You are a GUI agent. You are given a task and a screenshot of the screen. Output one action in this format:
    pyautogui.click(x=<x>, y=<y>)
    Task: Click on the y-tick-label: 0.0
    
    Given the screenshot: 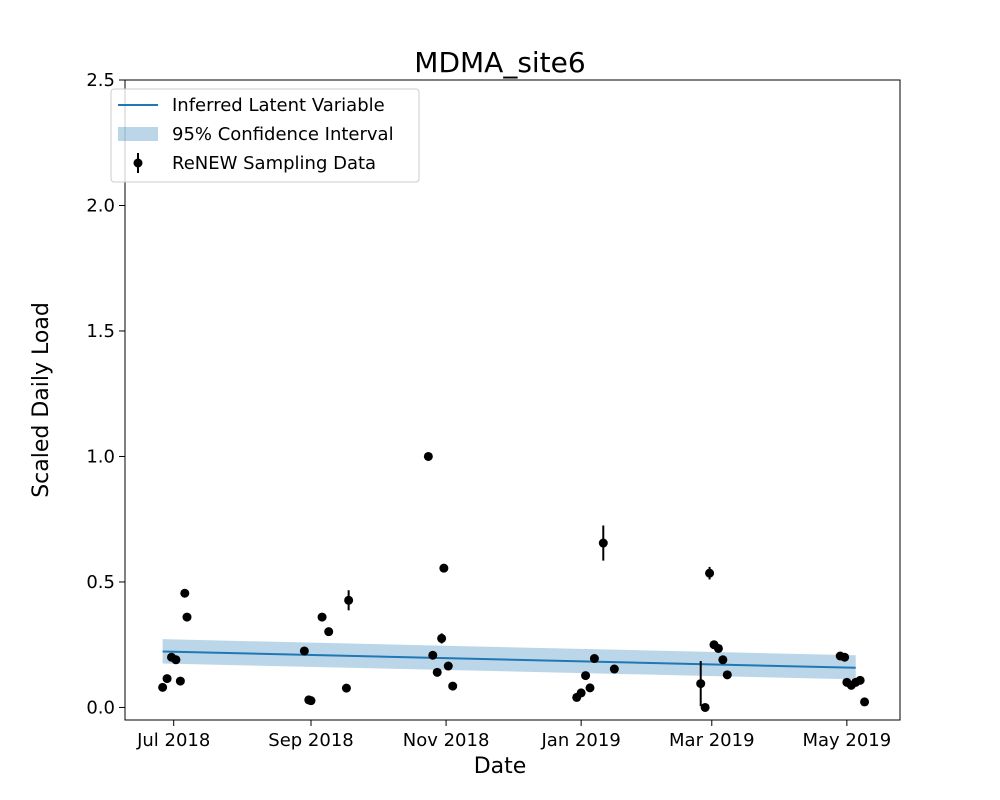 What is the action you would take?
    pyautogui.click(x=100, y=707)
    